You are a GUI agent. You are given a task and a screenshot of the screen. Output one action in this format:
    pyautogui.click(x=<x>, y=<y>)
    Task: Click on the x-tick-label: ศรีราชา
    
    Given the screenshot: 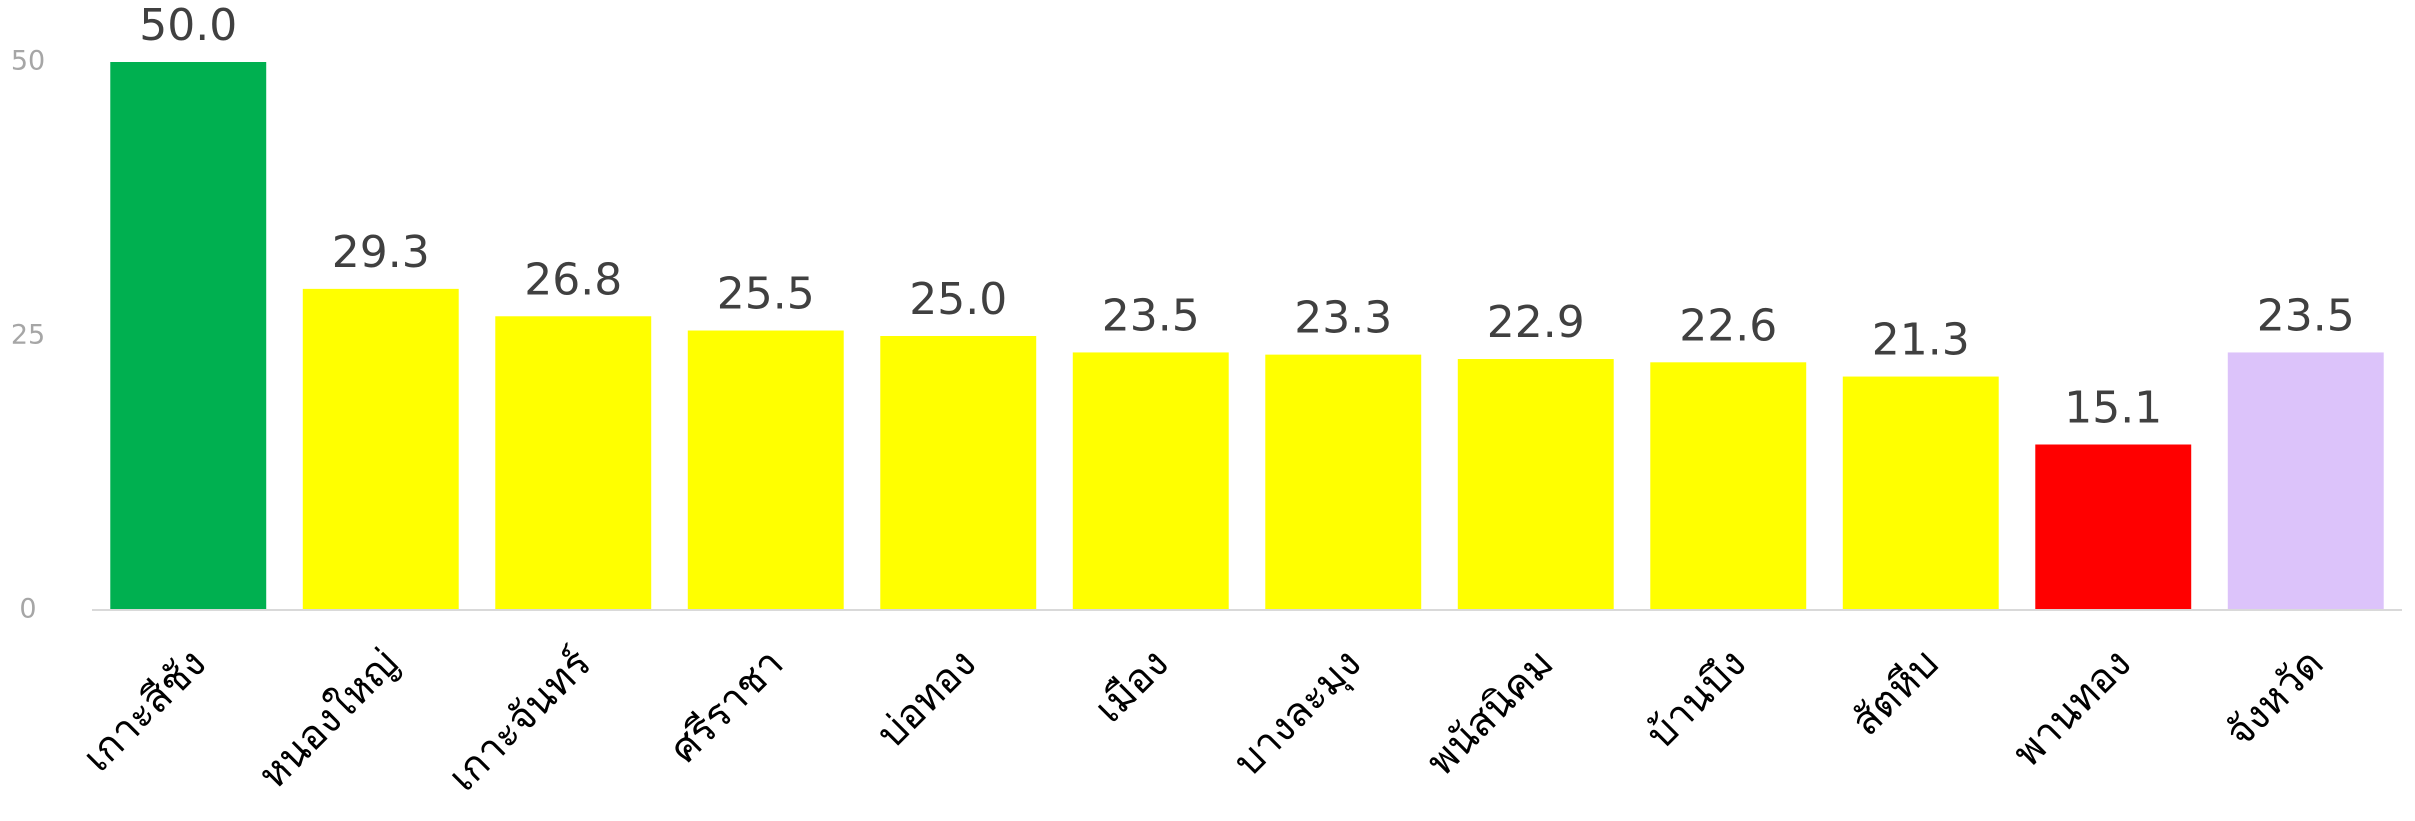 What is the action you would take?
    pyautogui.click(x=727, y=706)
    